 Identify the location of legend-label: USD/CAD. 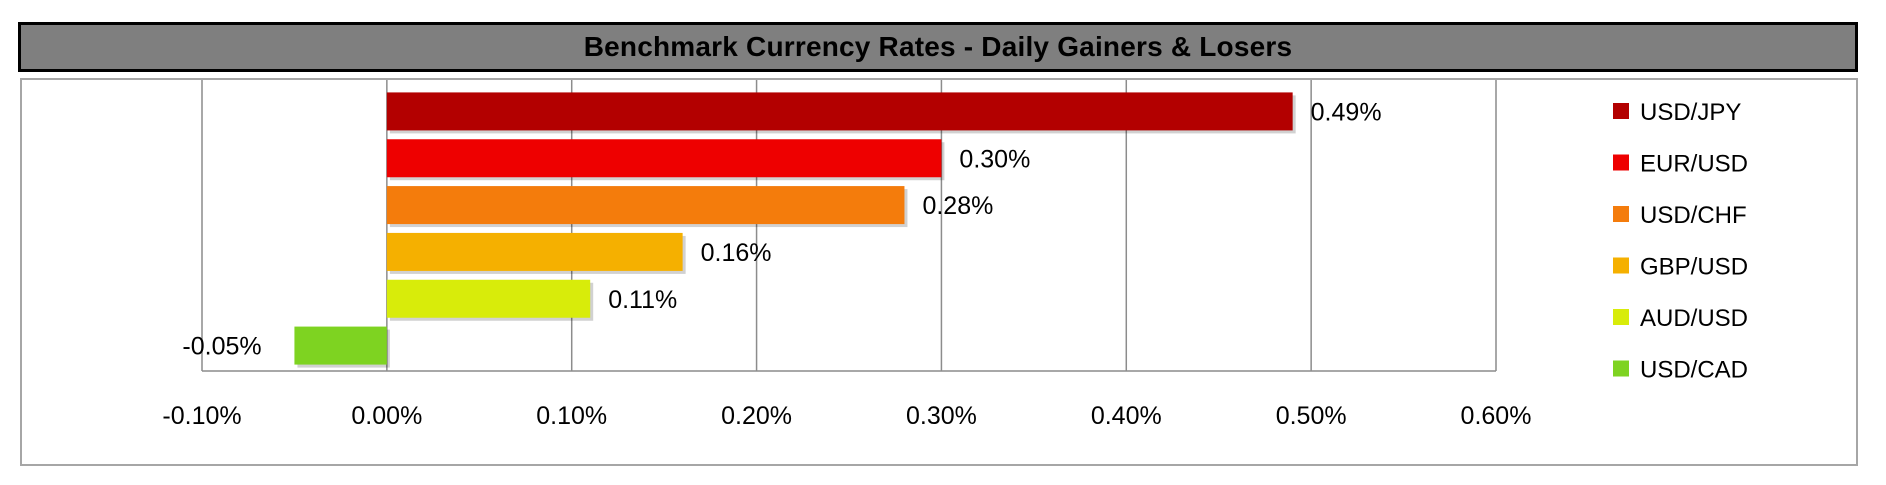
(1694, 370).